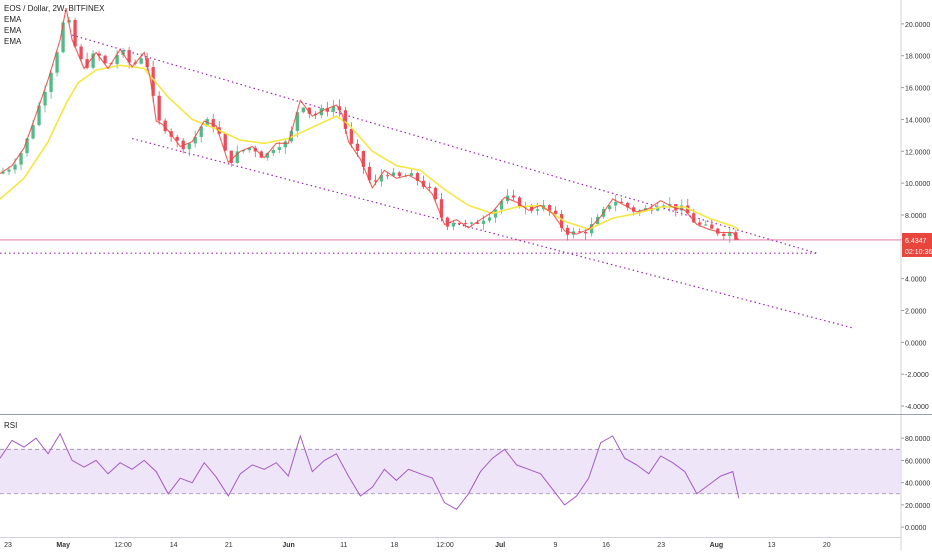  Describe the element at coordinates (918, 252) in the screenshot. I see `countdown-value: 02:10:36` at that location.